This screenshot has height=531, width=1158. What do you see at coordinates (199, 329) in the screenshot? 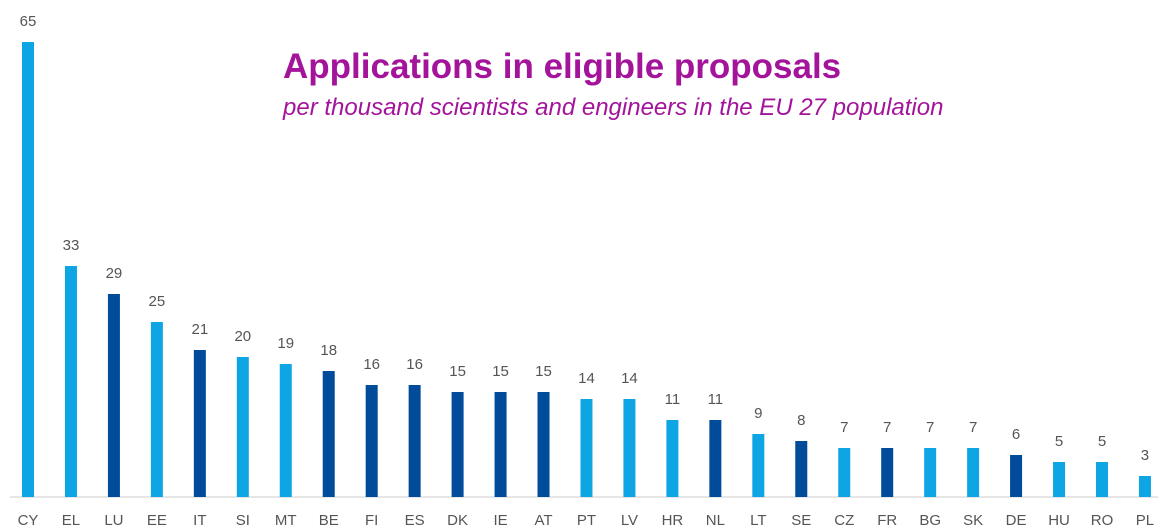
I see `value-label: 21` at bounding box center [199, 329].